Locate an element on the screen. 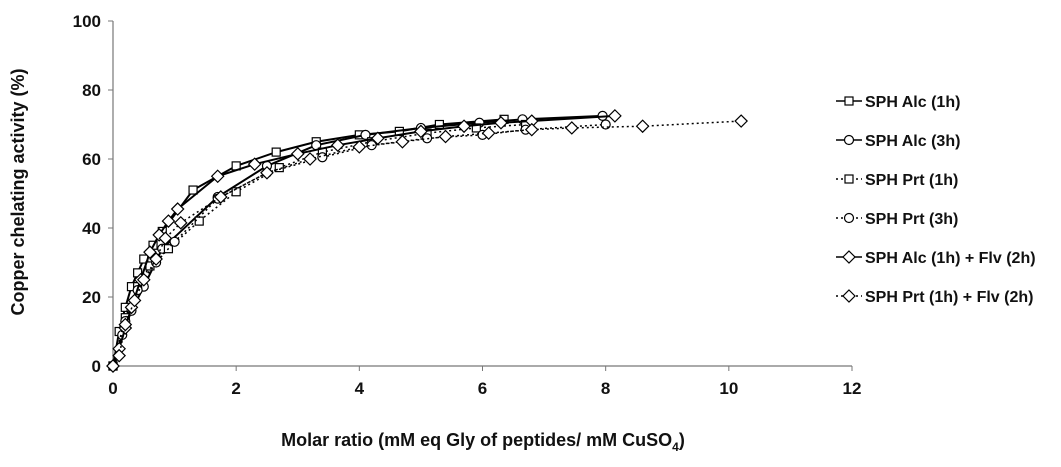 The height and width of the screenshot is (467, 1061). y-tick-label: 100 is located at coordinates (87, 21).